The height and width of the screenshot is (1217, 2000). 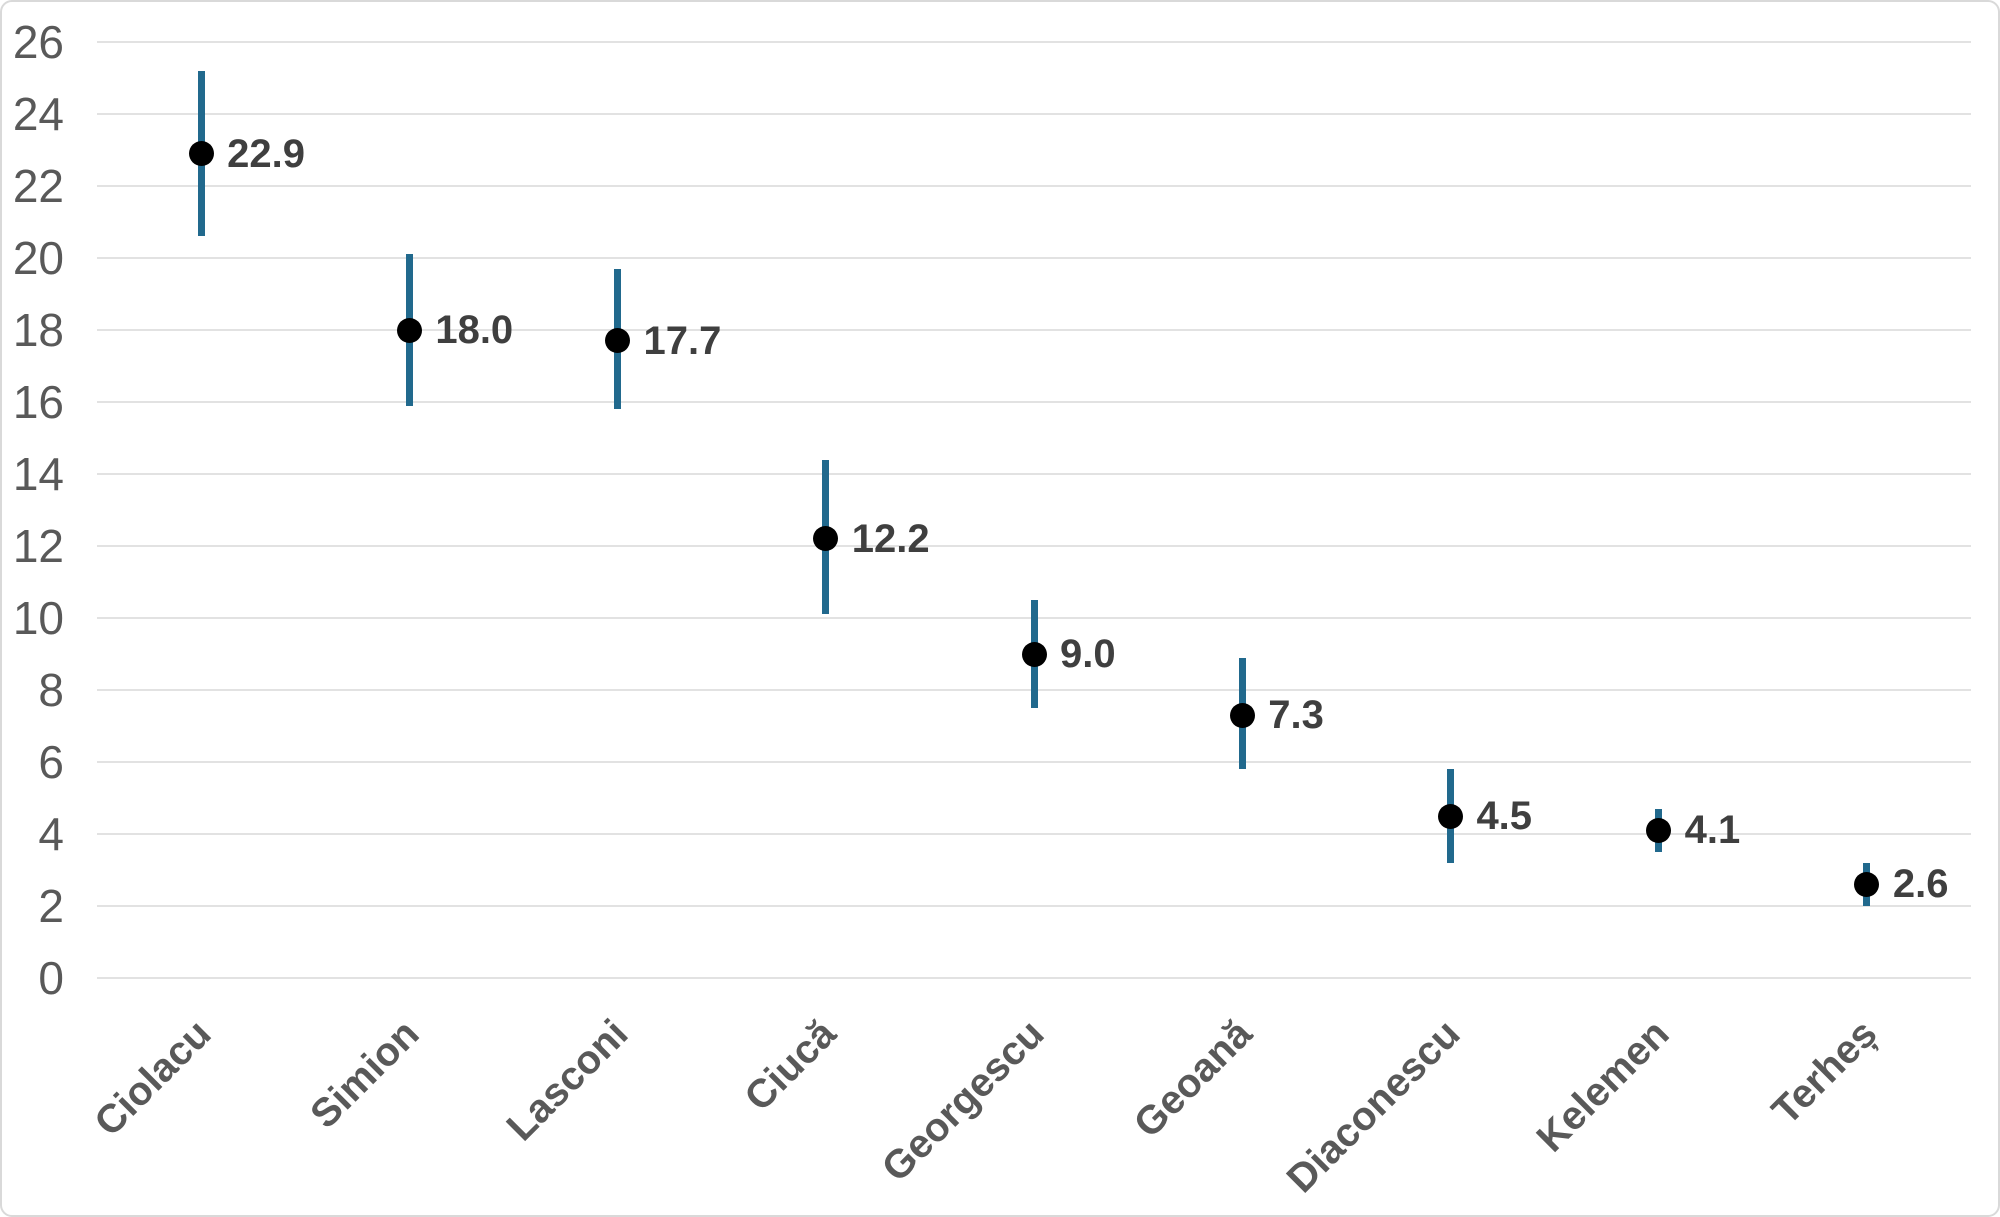 What do you see at coordinates (51, 906) in the screenshot?
I see `y-axis-tick-label: 2` at bounding box center [51, 906].